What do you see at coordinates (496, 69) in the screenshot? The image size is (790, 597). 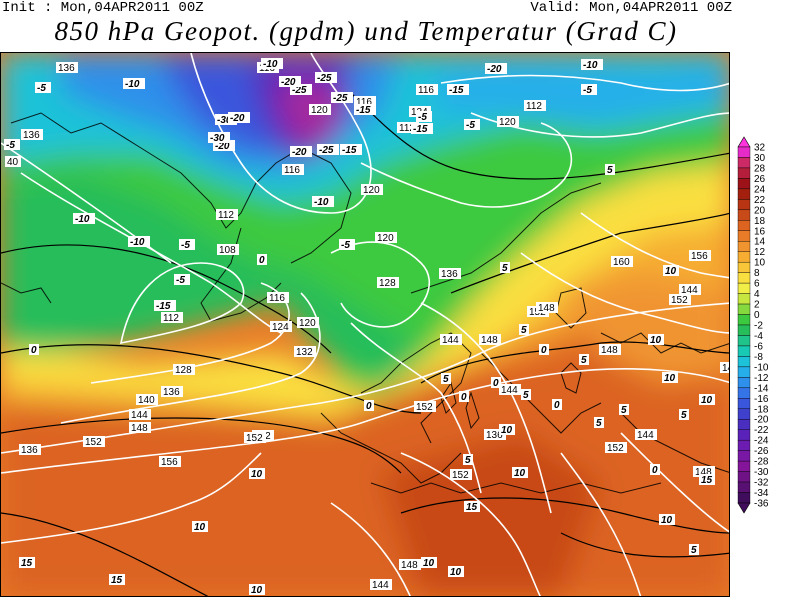 I see `temperature-label: -20` at bounding box center [496, 69].